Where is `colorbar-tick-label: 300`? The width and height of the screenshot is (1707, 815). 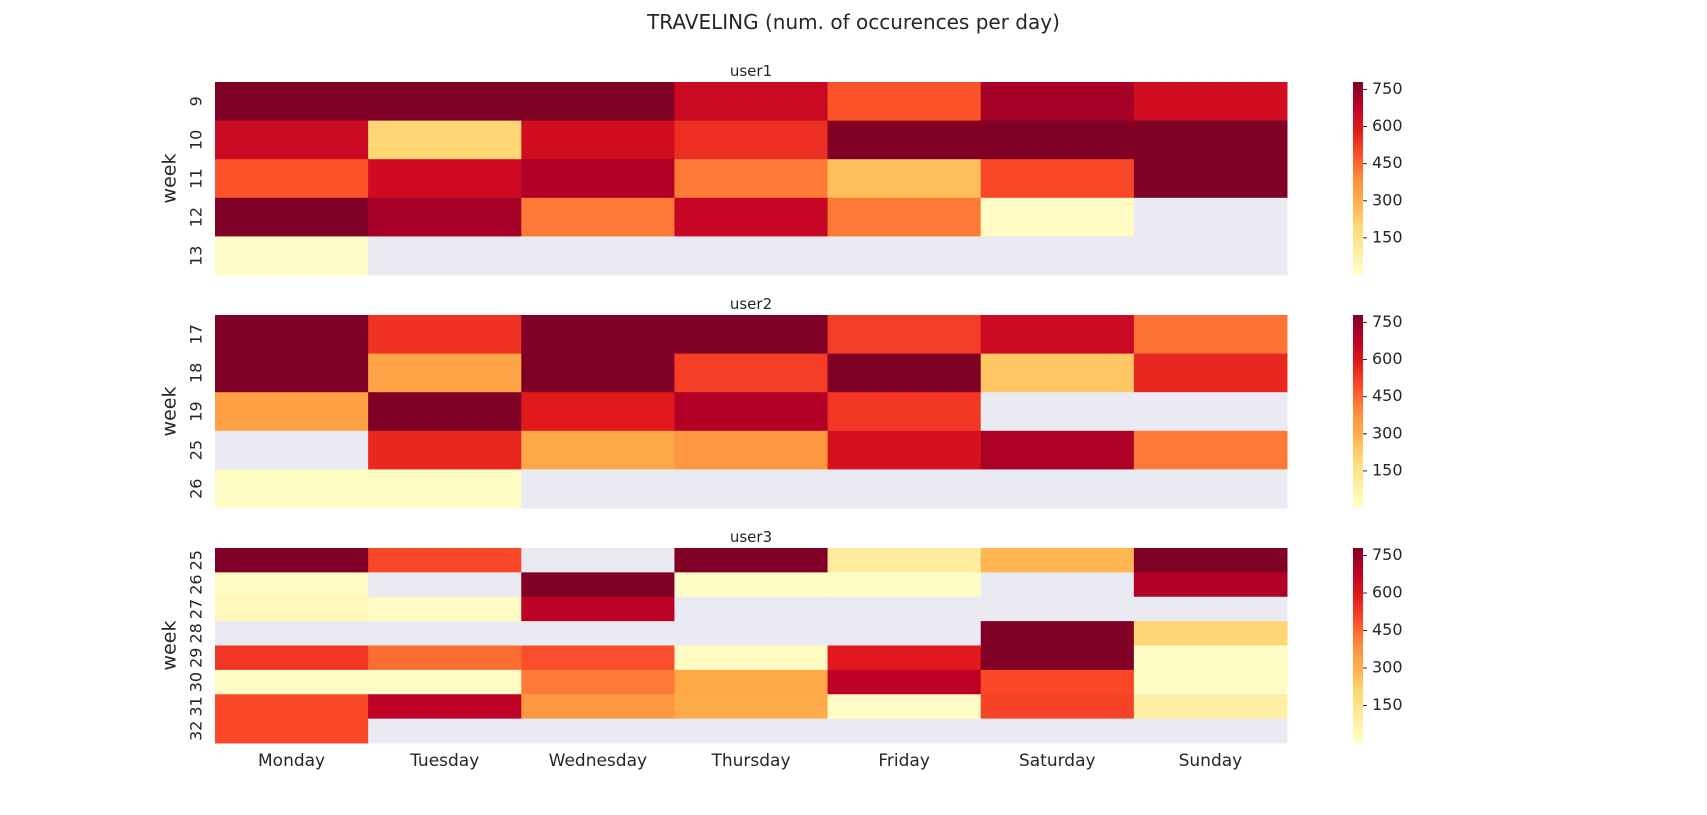
colorbar-tick-label: 300 is located at coordinates (1387, 432).